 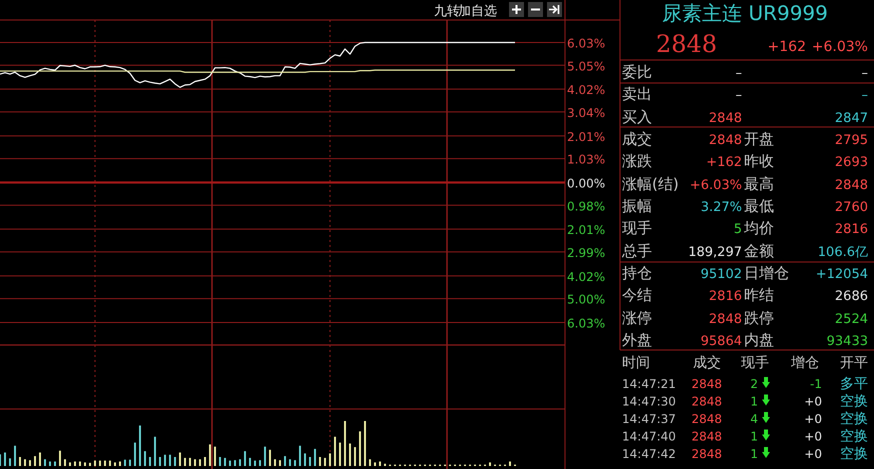 I want to click on text: 涨幅(结), so click(x=650, y=184).